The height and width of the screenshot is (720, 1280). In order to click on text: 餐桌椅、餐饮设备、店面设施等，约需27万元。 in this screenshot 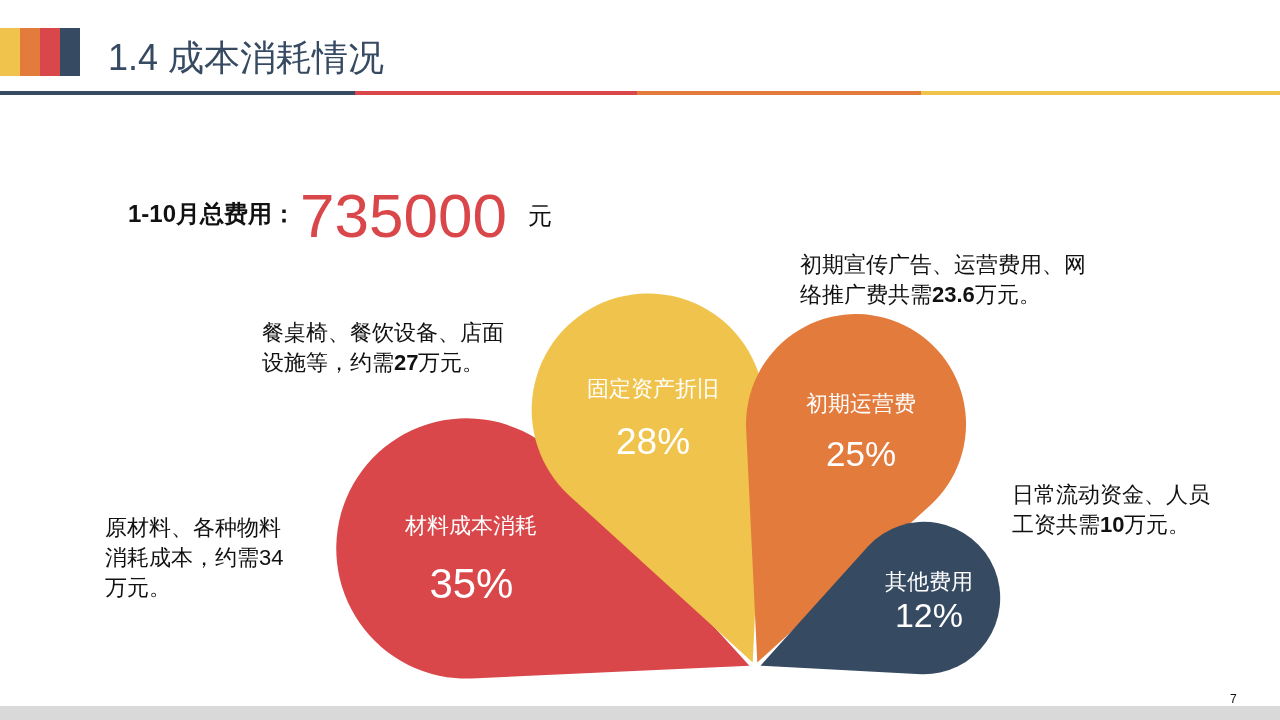, I will do `click(383, 348)`.